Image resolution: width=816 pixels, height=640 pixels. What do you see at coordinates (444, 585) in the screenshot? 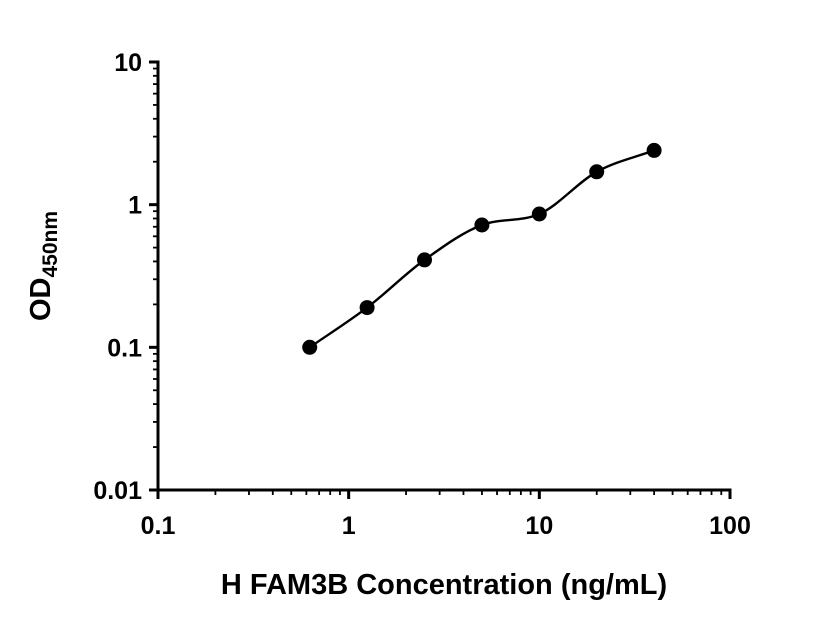
I see `x-axis-title: H FAM3B Concentration (ng/mL)` at bounding box center [444, 585].